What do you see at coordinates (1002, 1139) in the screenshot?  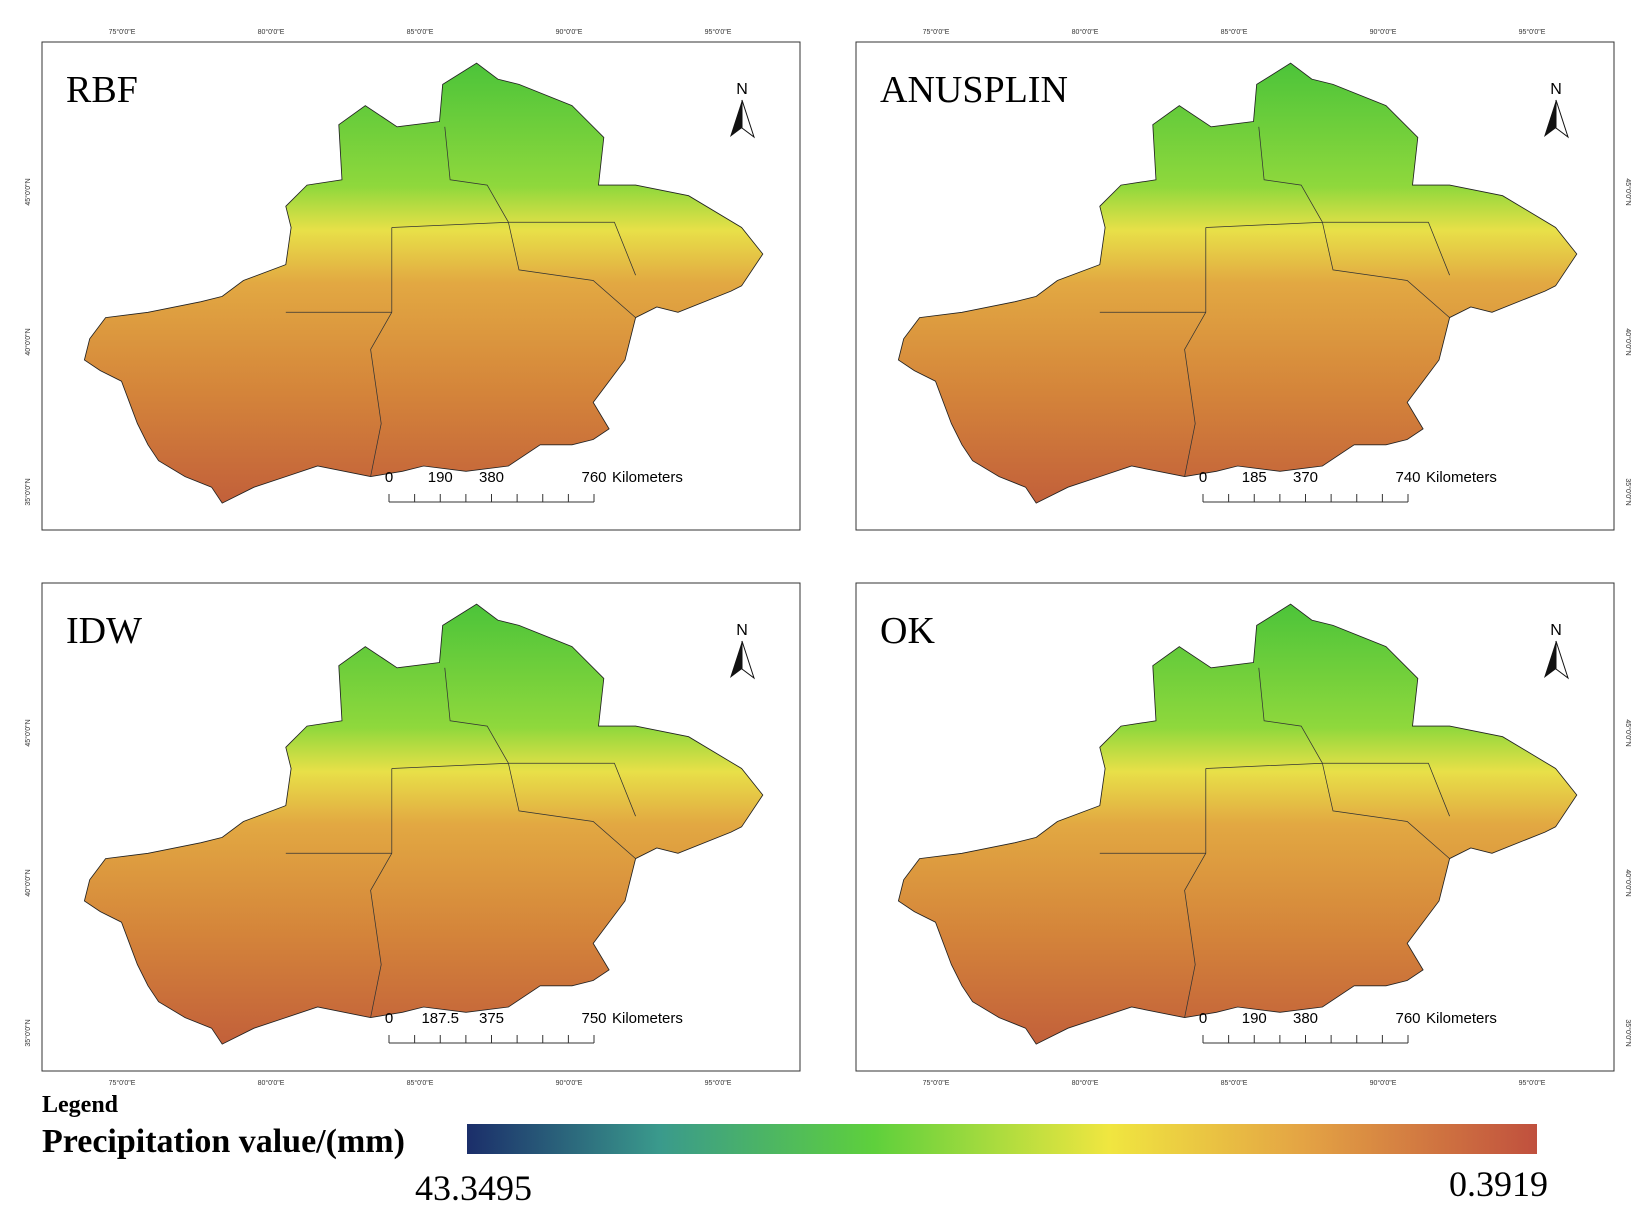 I see `color-ramp` at bounding box center [1002, 1139].